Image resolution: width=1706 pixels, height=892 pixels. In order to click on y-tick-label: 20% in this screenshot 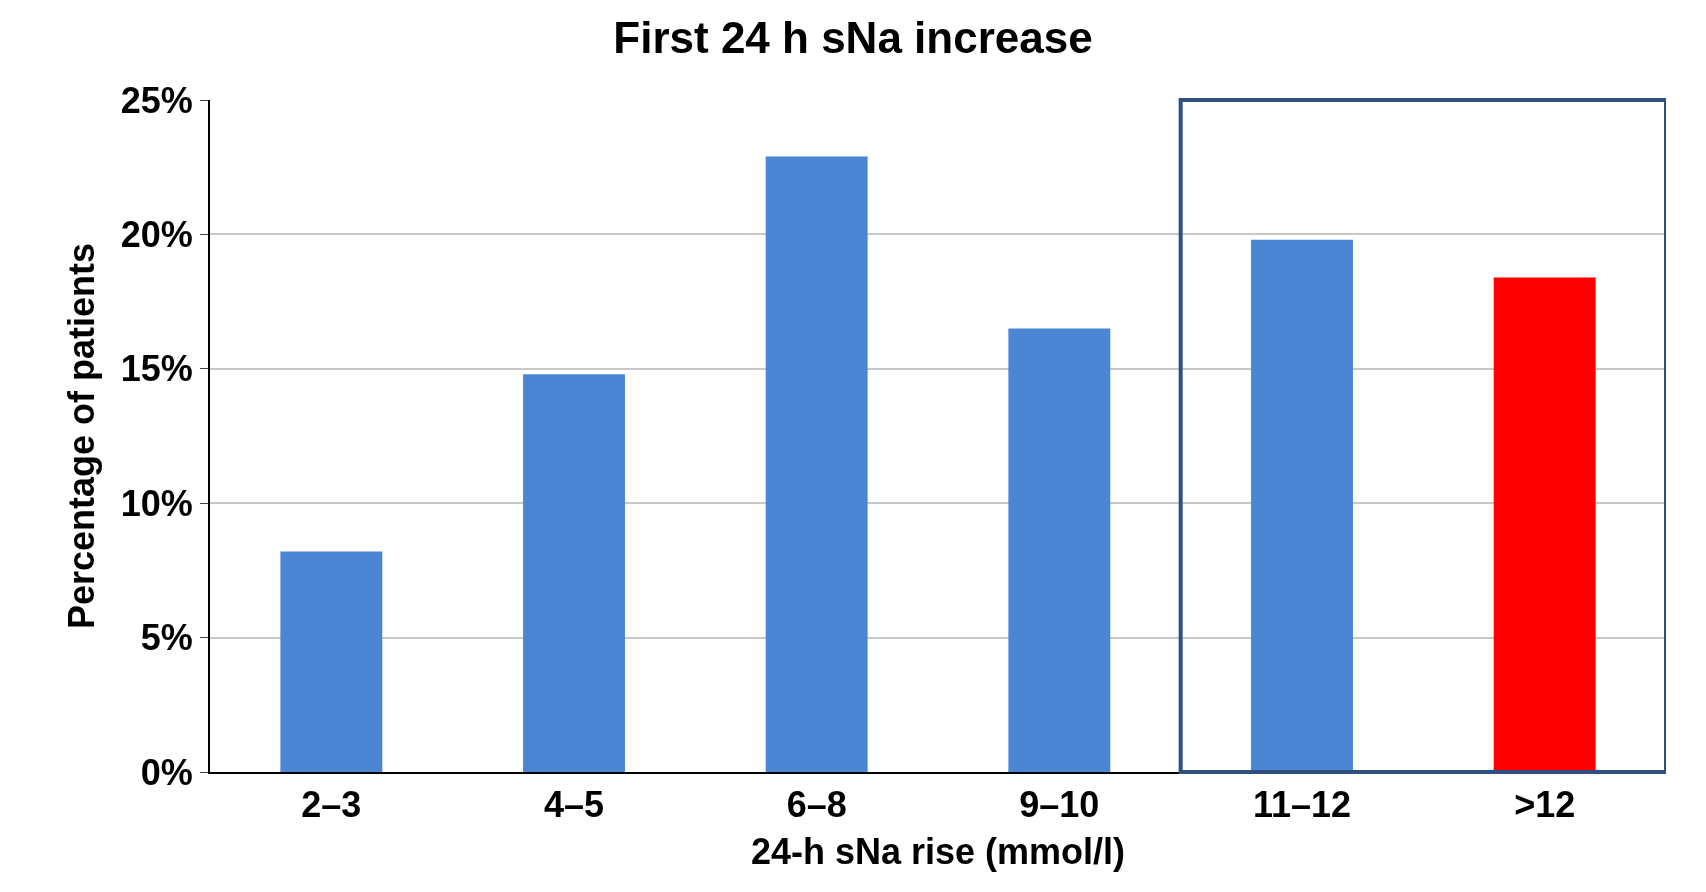, I will do `click(156, 234)`.